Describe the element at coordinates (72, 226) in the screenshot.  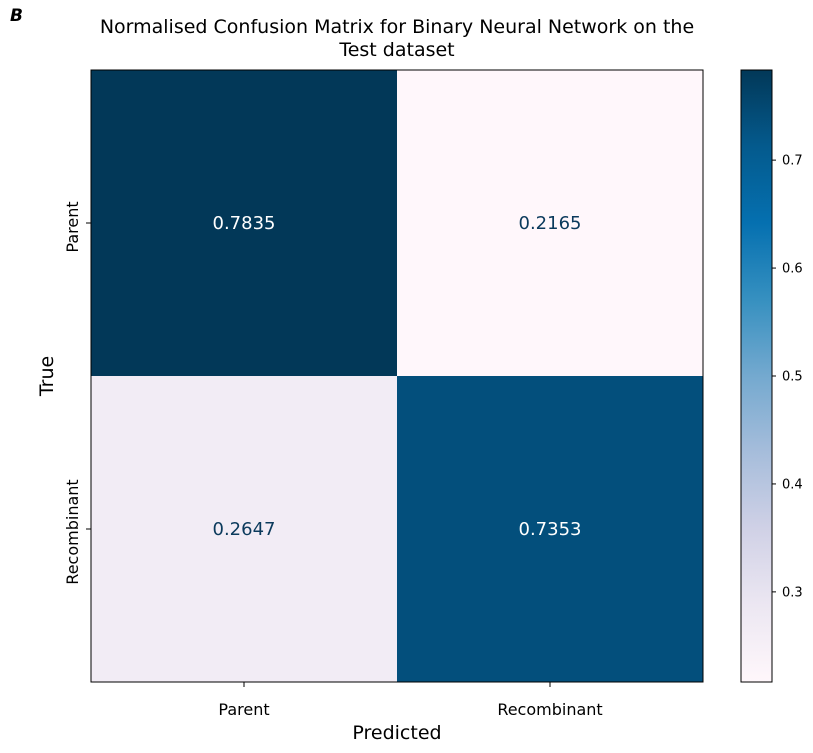
I see `y-tick-label-parent: Parent` at that location.